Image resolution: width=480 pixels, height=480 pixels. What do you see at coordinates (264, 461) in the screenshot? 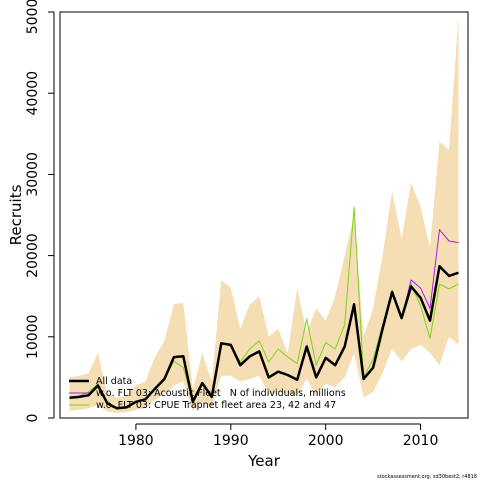
I see `x-axis-title: Year` at bounding box center [264, 461].